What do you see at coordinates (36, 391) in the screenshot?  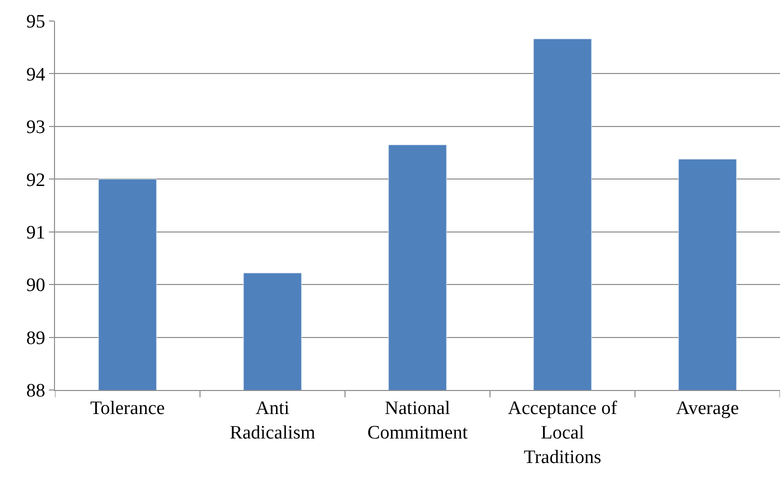 I see `y-tick-label: 88` at bounding box center [36, 391].